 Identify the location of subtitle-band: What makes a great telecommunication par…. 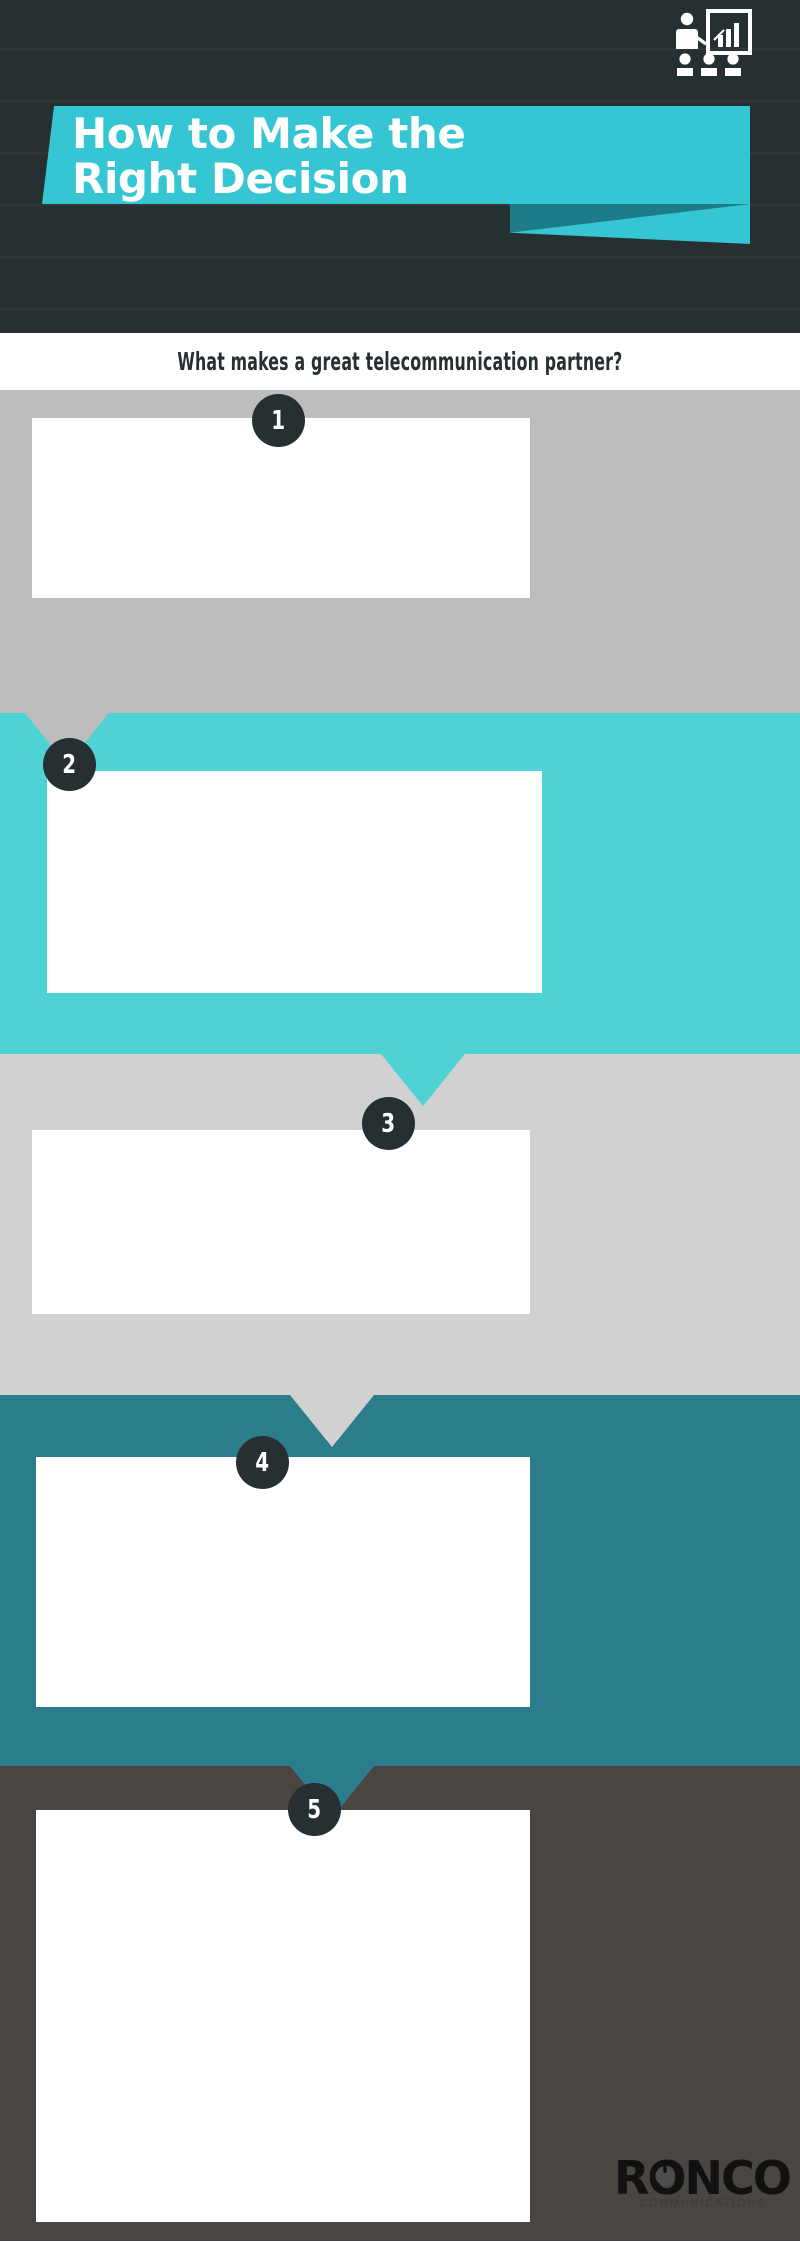
(400, 361).